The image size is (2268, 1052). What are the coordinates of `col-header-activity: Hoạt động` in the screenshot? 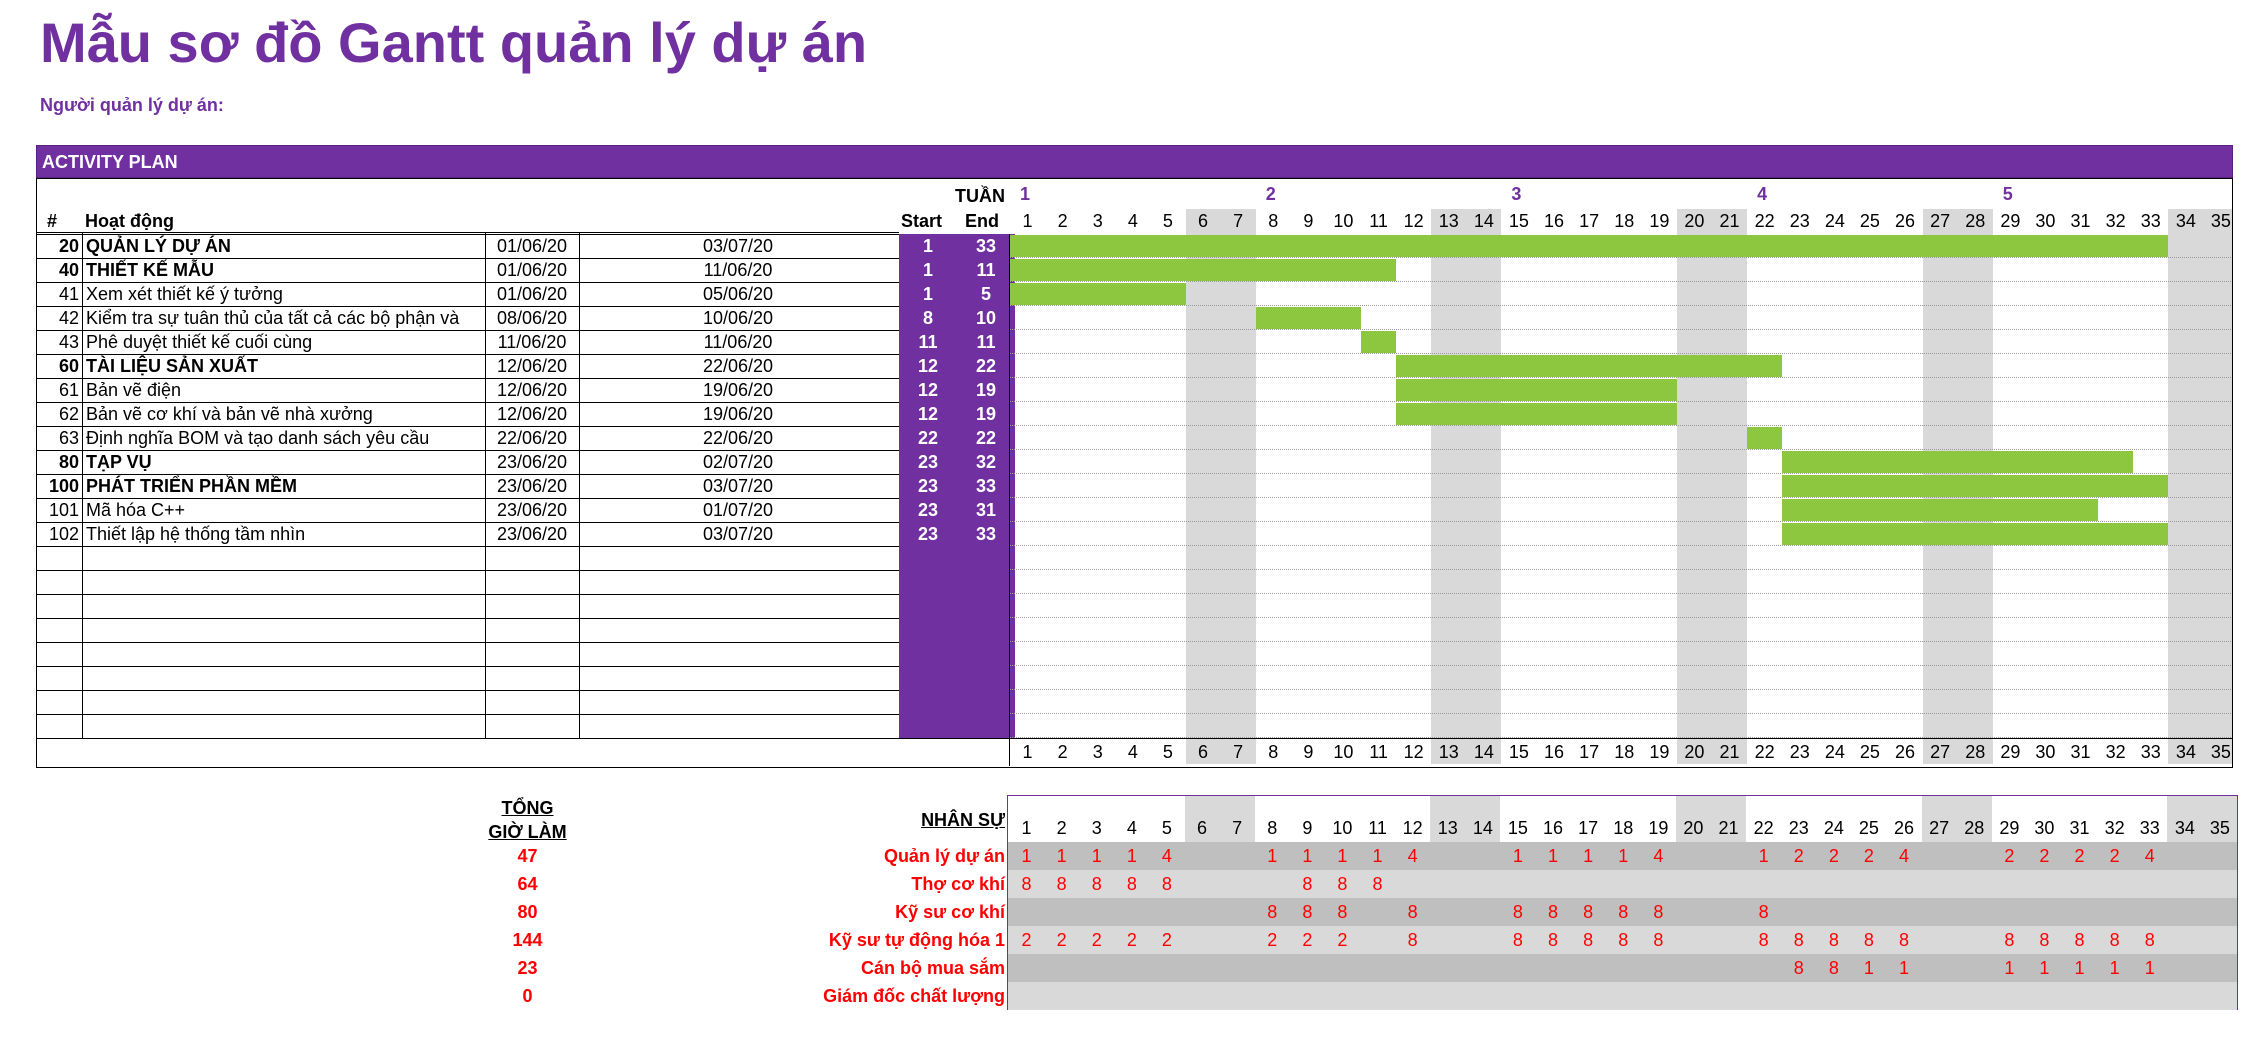 It's located at (129, 221).